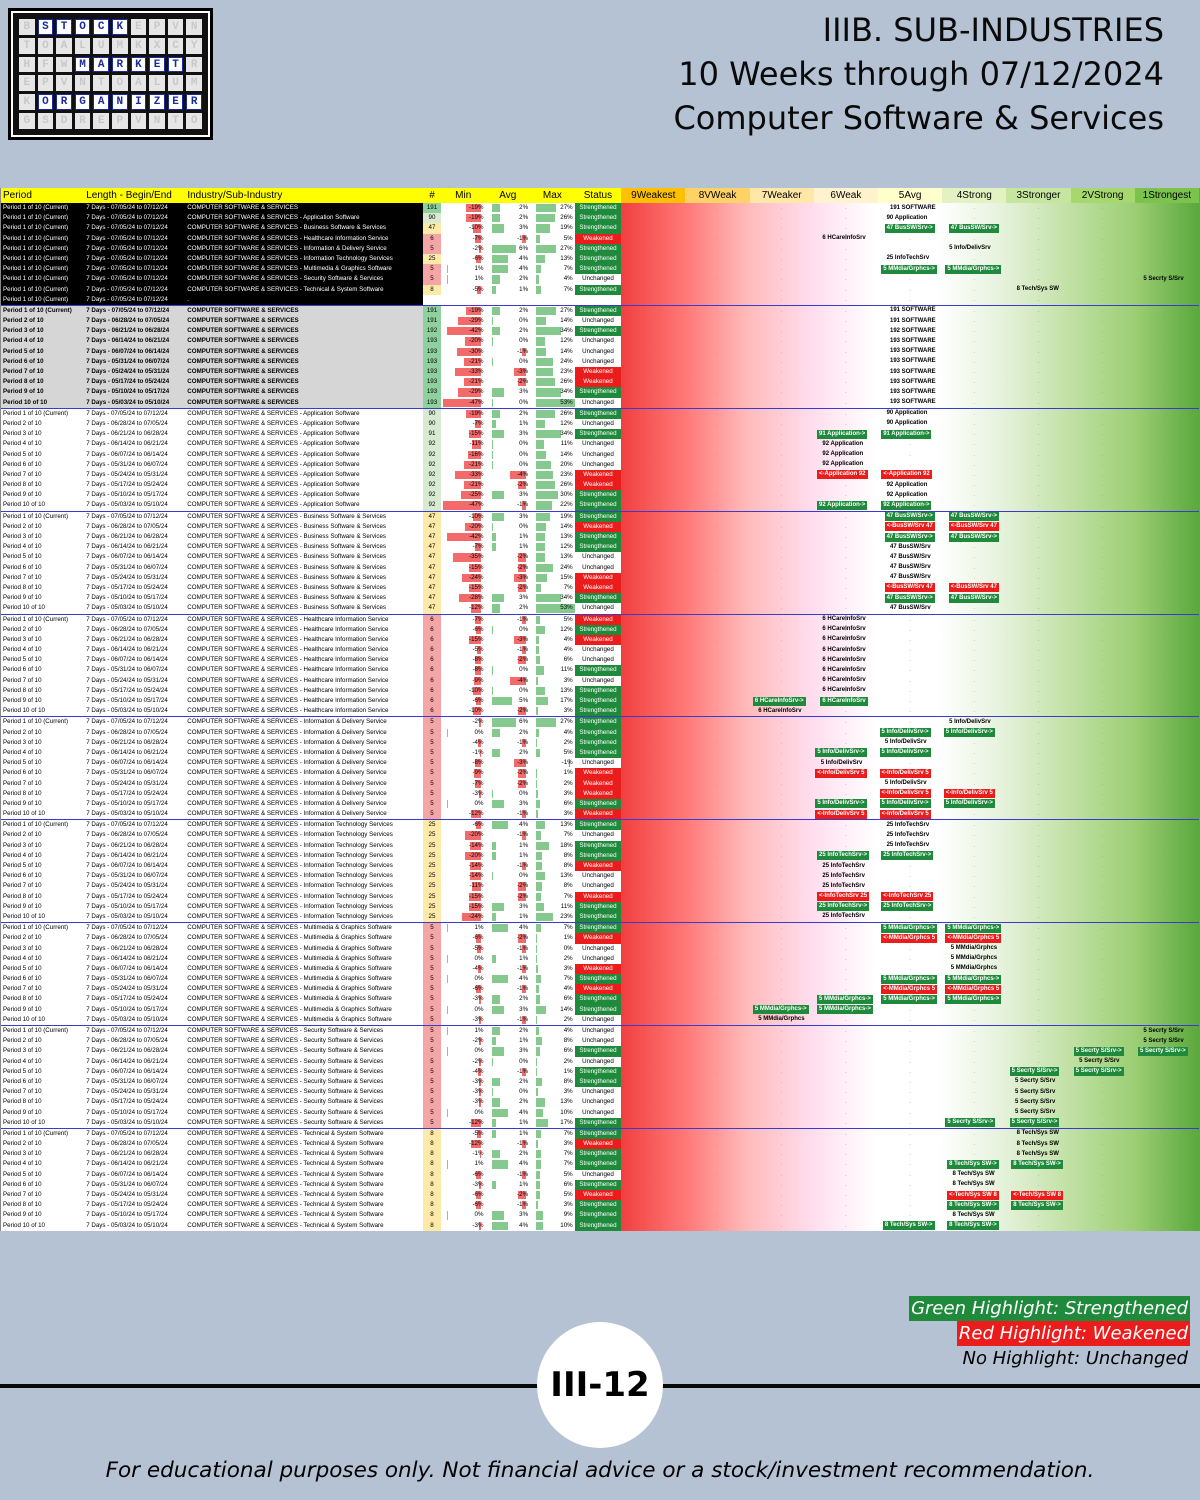  What do you see at coordinates (843, 876) in the screenshot?
I see `level-cell: . 25 InfoTechSrv` at bounding box center [843, 876].